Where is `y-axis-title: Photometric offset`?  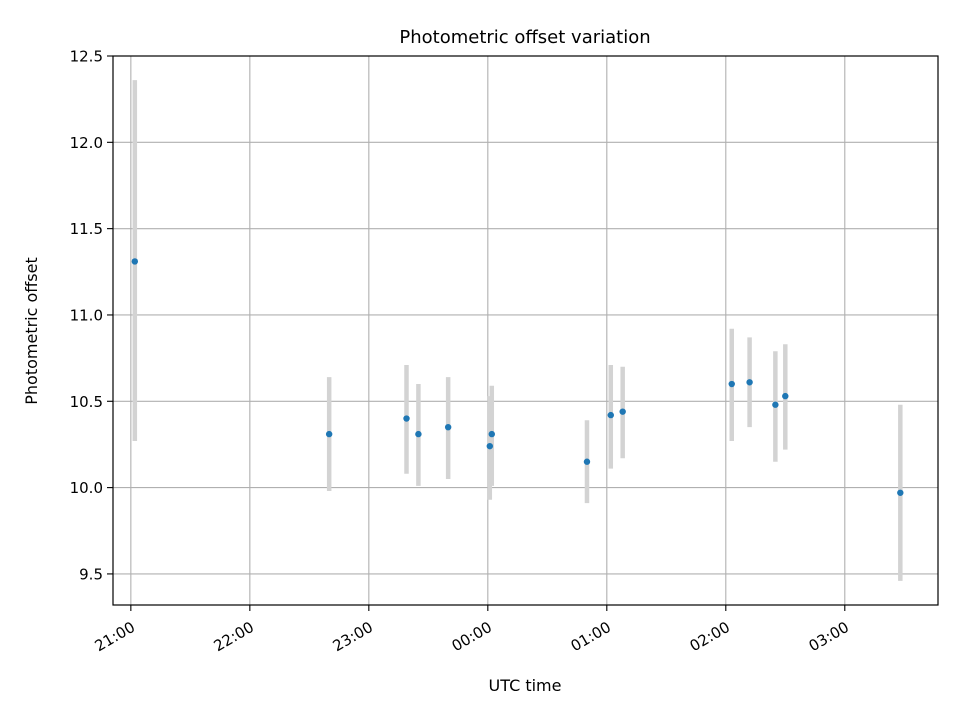 y-axis-title: Photometric offset is located at coordinates (31, 331).